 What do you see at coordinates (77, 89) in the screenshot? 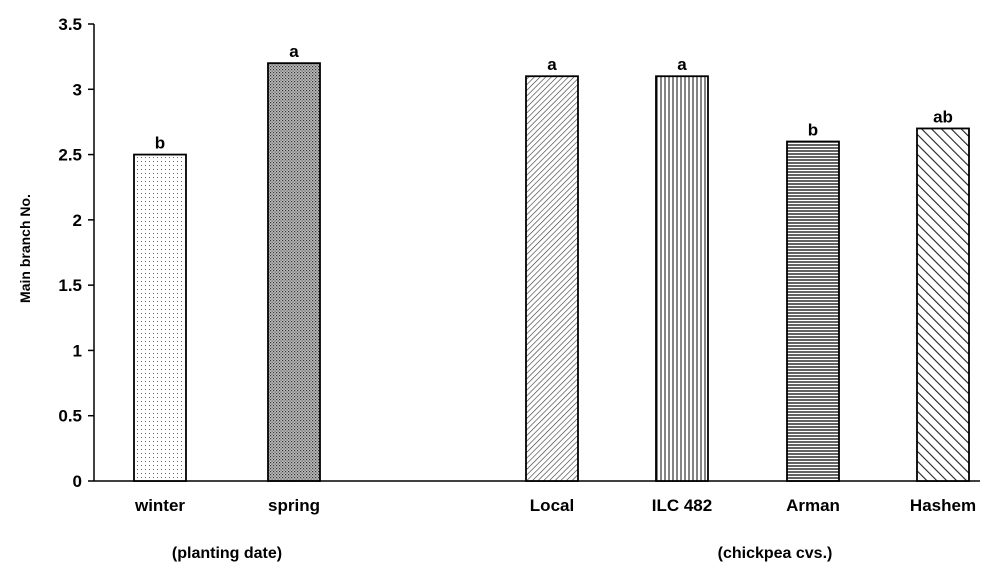
I see `y-tick-label: 3` at bounding box center [77, 89].